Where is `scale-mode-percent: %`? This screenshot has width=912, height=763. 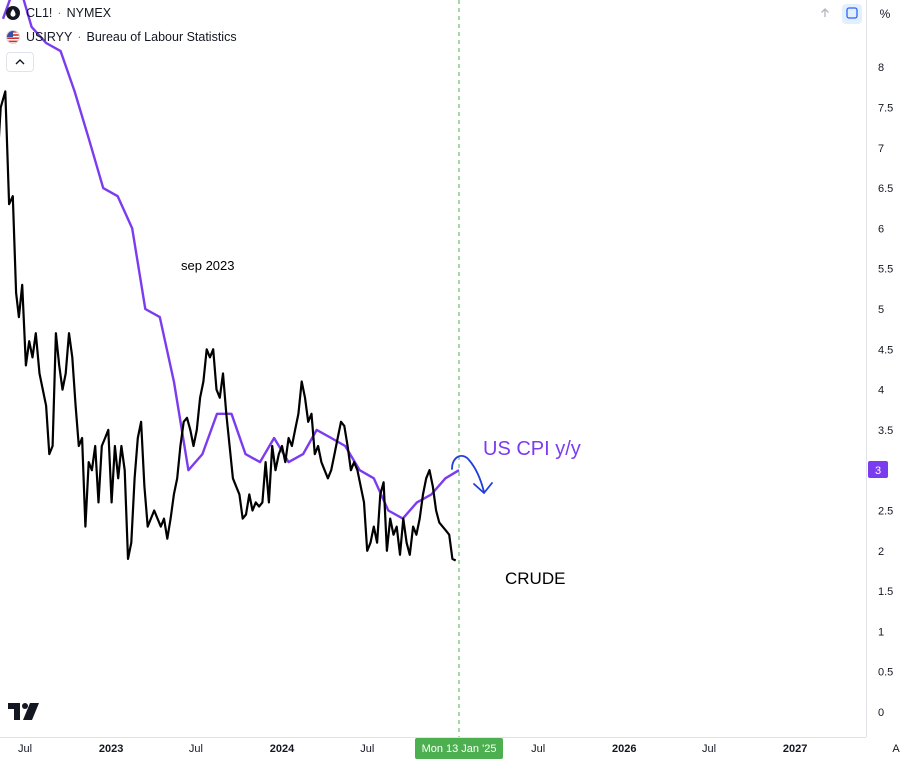 scale-mode-percent: % is located at coordinates (885, 14).